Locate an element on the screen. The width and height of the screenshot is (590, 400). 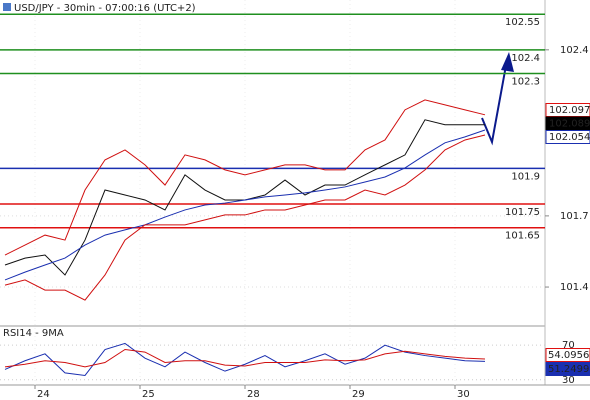
chart-title: USD/JPY - 30min - 07:00:16 (UTC+2) is located at coordinates (105, 8).